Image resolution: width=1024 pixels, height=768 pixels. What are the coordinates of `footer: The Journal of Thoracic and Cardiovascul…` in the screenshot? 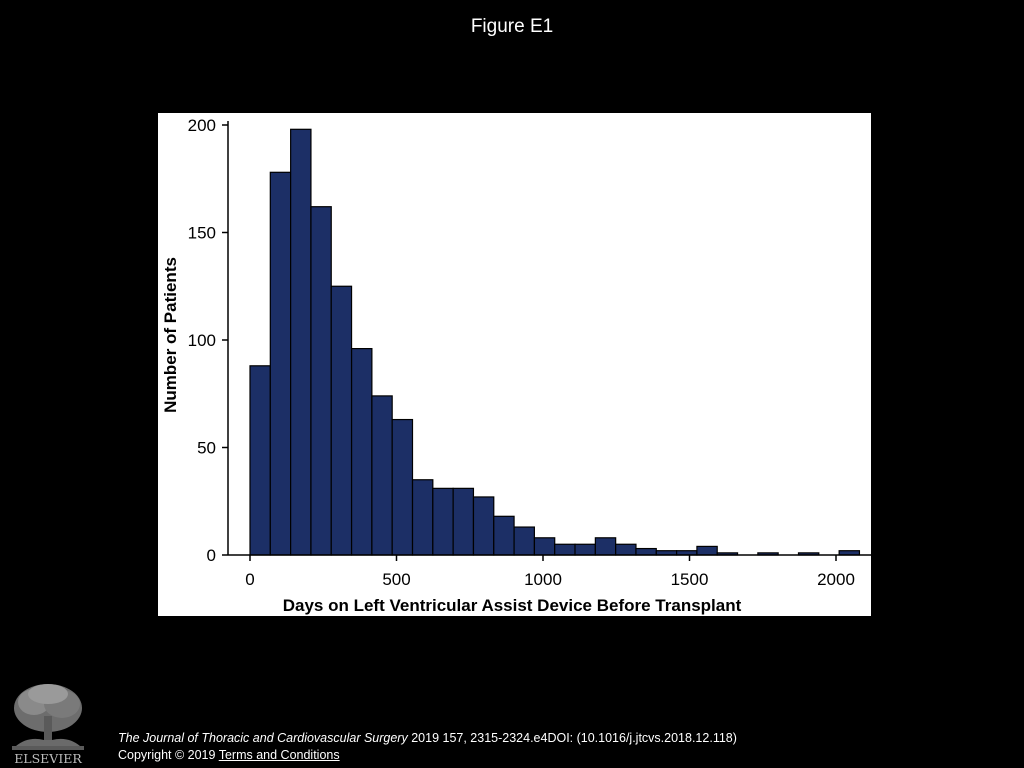 It's located at (427, 747).